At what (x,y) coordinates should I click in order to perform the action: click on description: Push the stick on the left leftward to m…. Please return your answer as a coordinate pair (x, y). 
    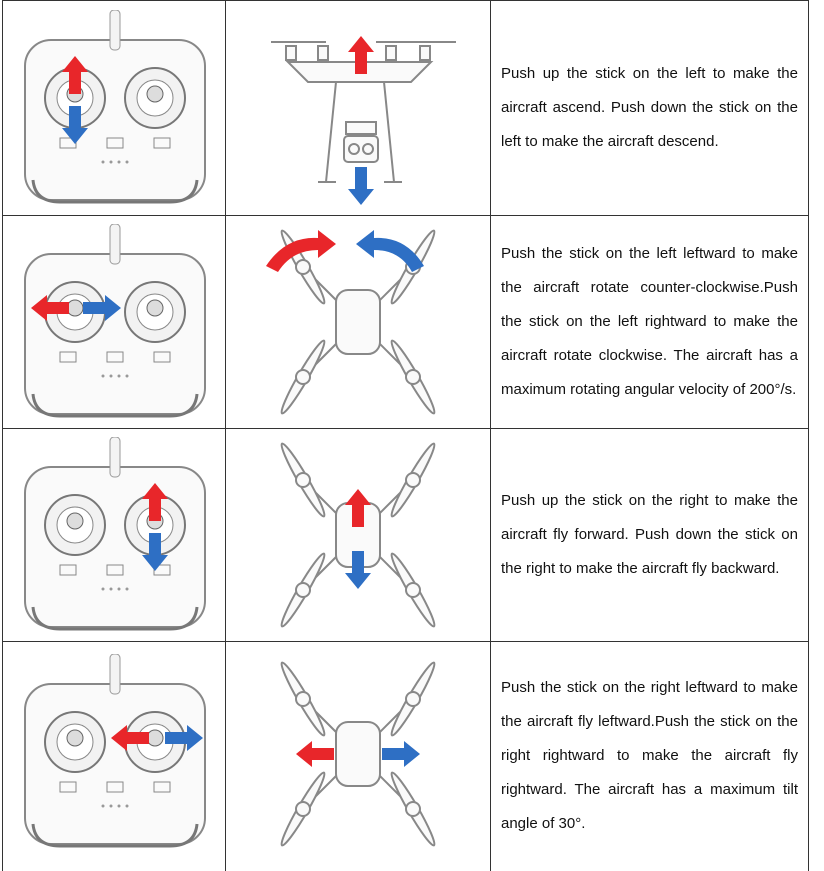
    Looking at the image, I should click on (649, 322).